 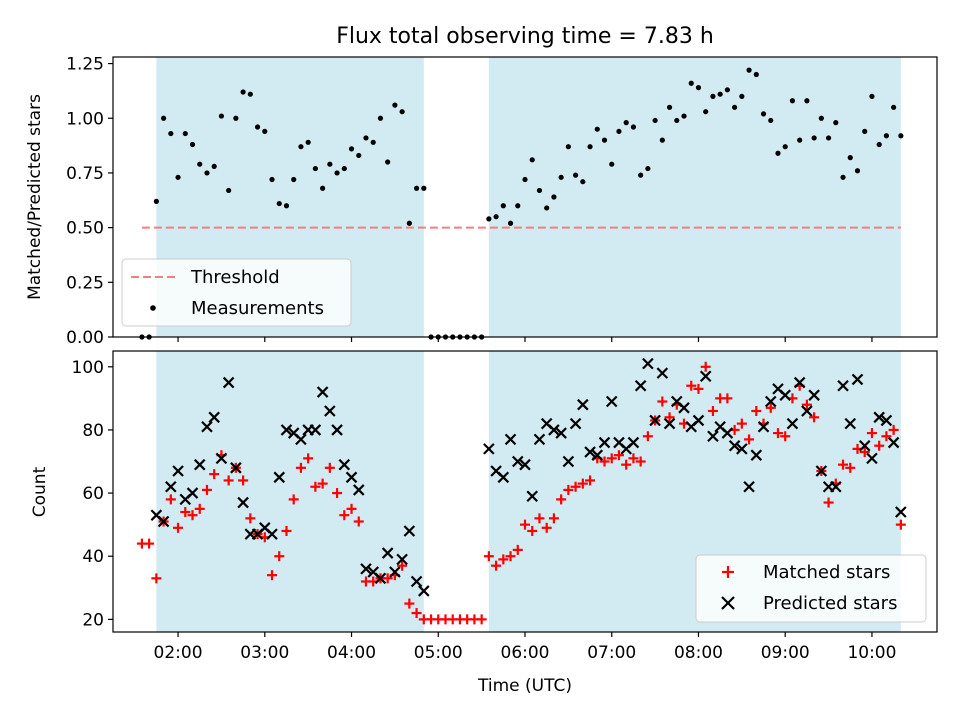 I want to click on bottom-y-tick-label: 60, so click(x=93, y=494).